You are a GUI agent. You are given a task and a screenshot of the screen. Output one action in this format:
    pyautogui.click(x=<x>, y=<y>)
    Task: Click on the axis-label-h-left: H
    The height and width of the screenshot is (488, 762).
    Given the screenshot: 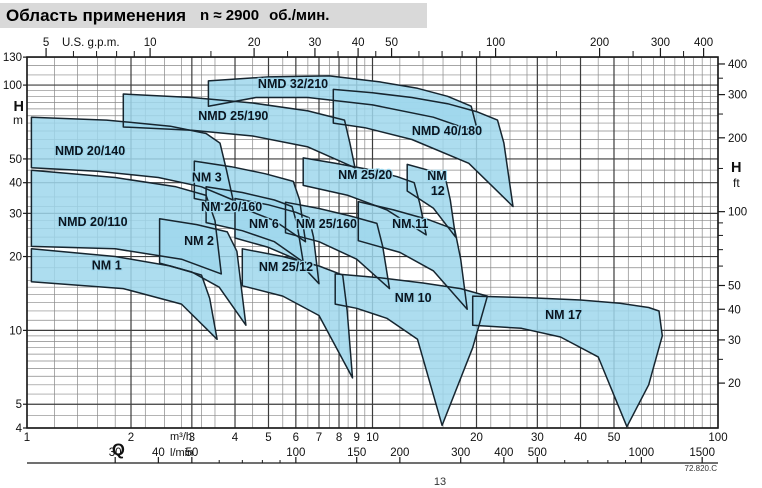 What is the action you would take?
    pyautogui.click(x=19, y=107)
    